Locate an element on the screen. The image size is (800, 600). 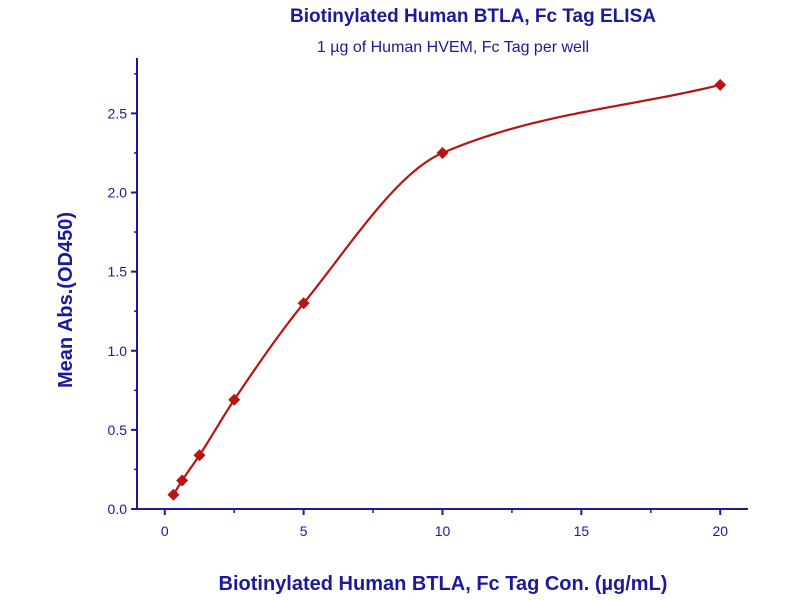
x-tick-label: 5 is located at coordinates (304, 531).